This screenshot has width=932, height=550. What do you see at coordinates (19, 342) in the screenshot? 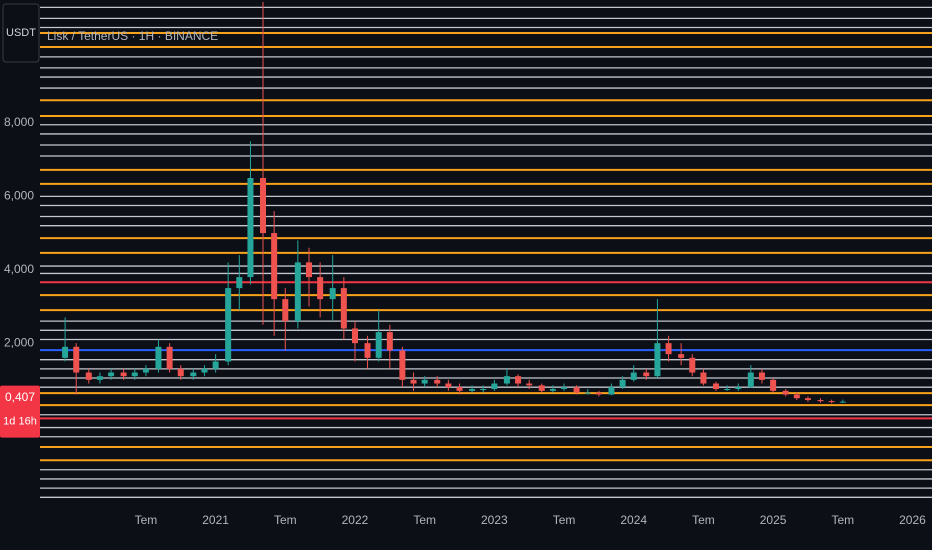
I see `y-tick-label: 2,000` at bounding box center [19, 342].